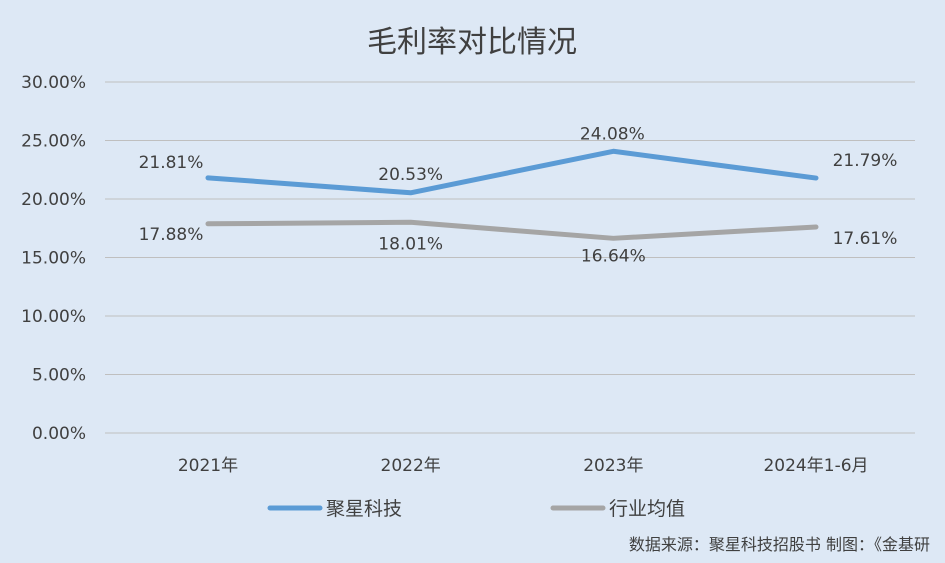 This screenshot has width=945, height=563. What do you see at coordinates (411, 466) in the screenshot?
I see `x-tick-label: 2022年` at bounding box center [411, 466].